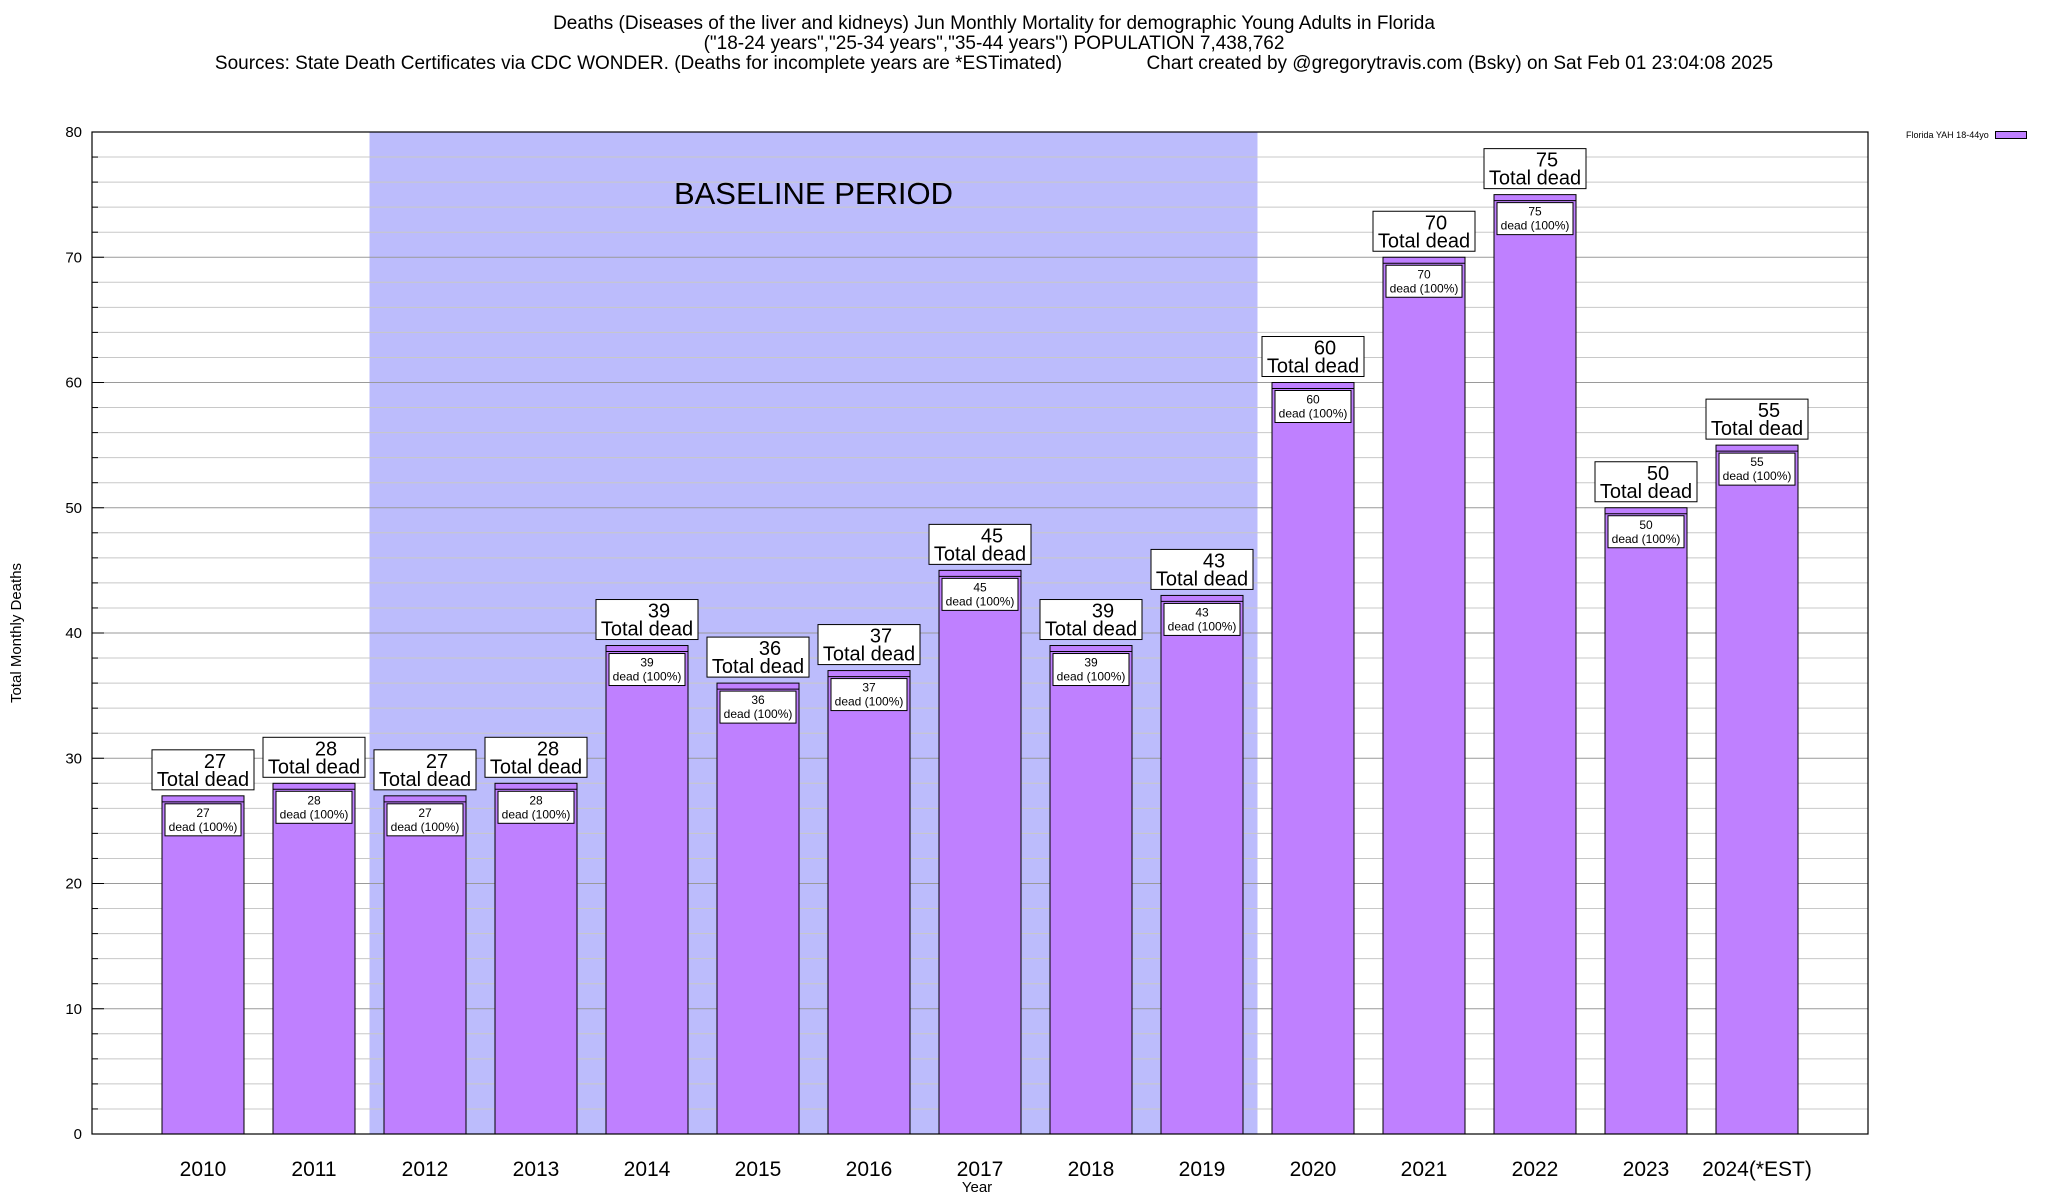 The width and height of the screenshot is (2048, 1200). I want to click on inner-label-value: 37, so click(869, 688).